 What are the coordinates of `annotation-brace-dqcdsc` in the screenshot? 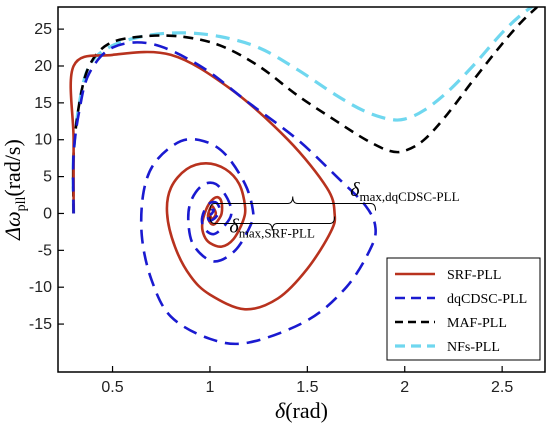 It's located at (293, 203).